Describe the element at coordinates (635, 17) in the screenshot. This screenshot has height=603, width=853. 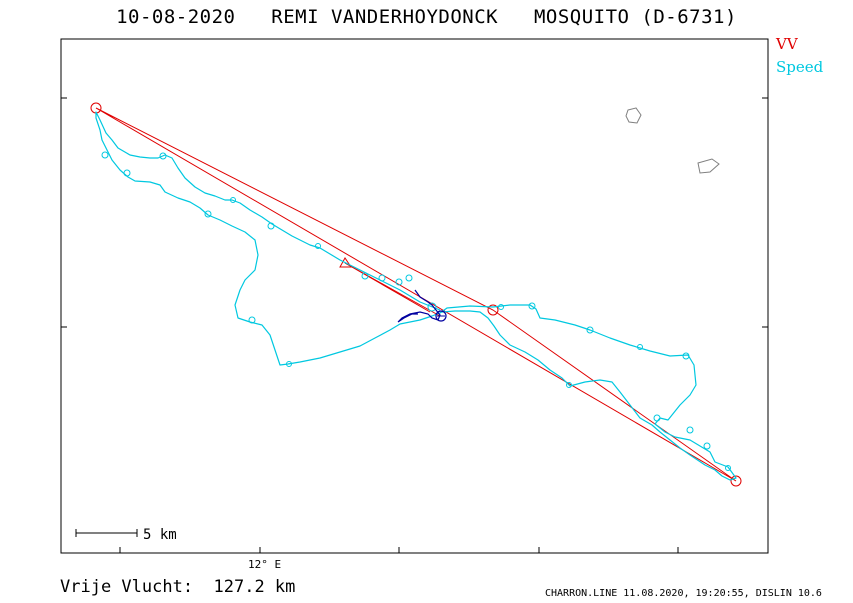
I see `glider-name: MOSQUITO (D-6731)` at that location.